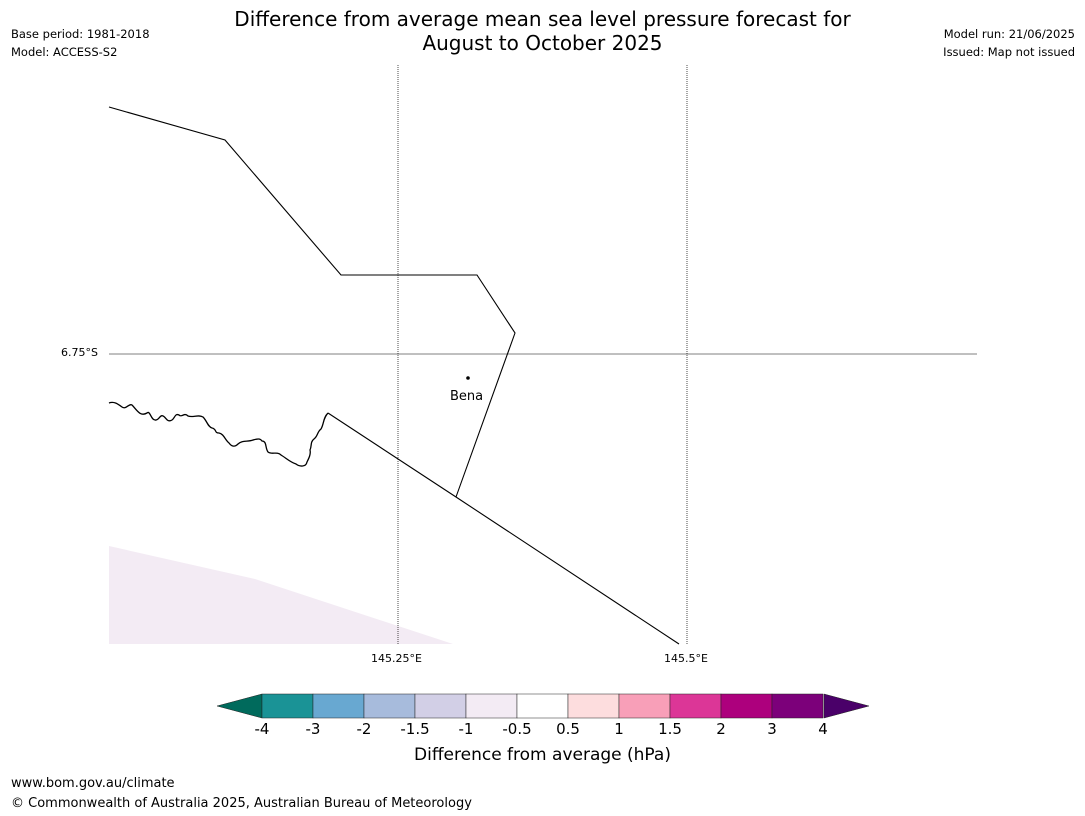  I want to click on colorbar-tick-label: -1.5, so click(415, 729).